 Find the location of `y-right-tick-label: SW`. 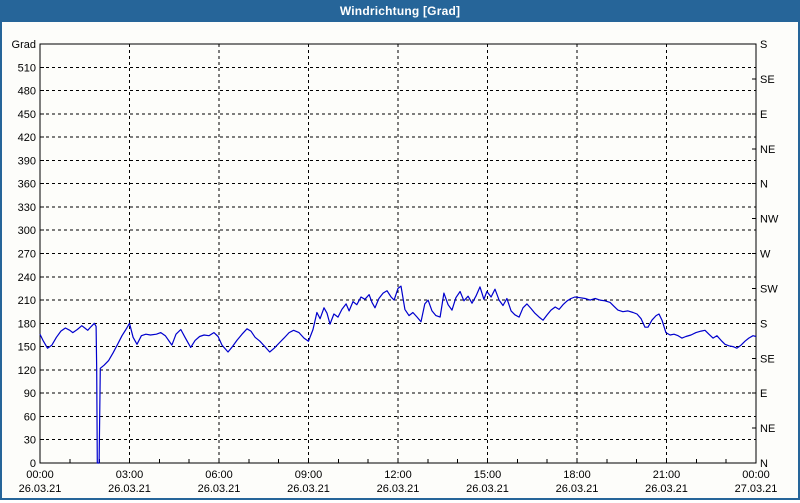

y-right-tick-label: SW is located at coordinates (769, 289).